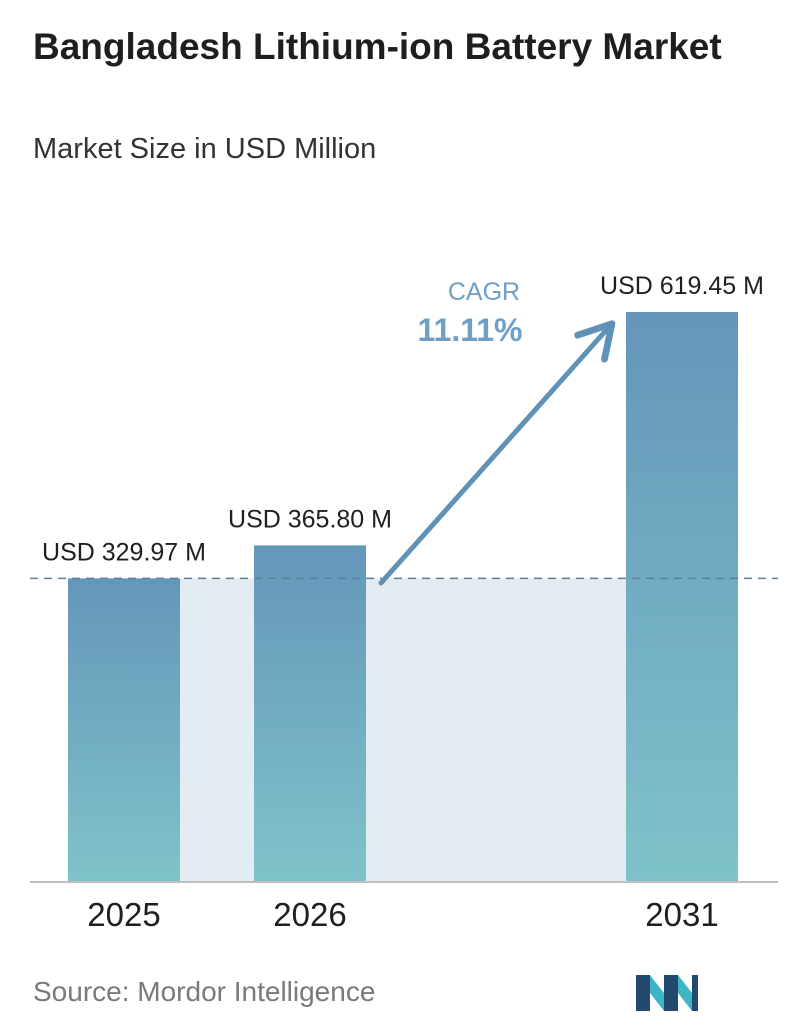 The image size is (796, 1034). What do you see at coordinates (682, 286) in the screenshot?
I see `value-label-2031: USD 619.45 M` at bounding box center [682, 286].